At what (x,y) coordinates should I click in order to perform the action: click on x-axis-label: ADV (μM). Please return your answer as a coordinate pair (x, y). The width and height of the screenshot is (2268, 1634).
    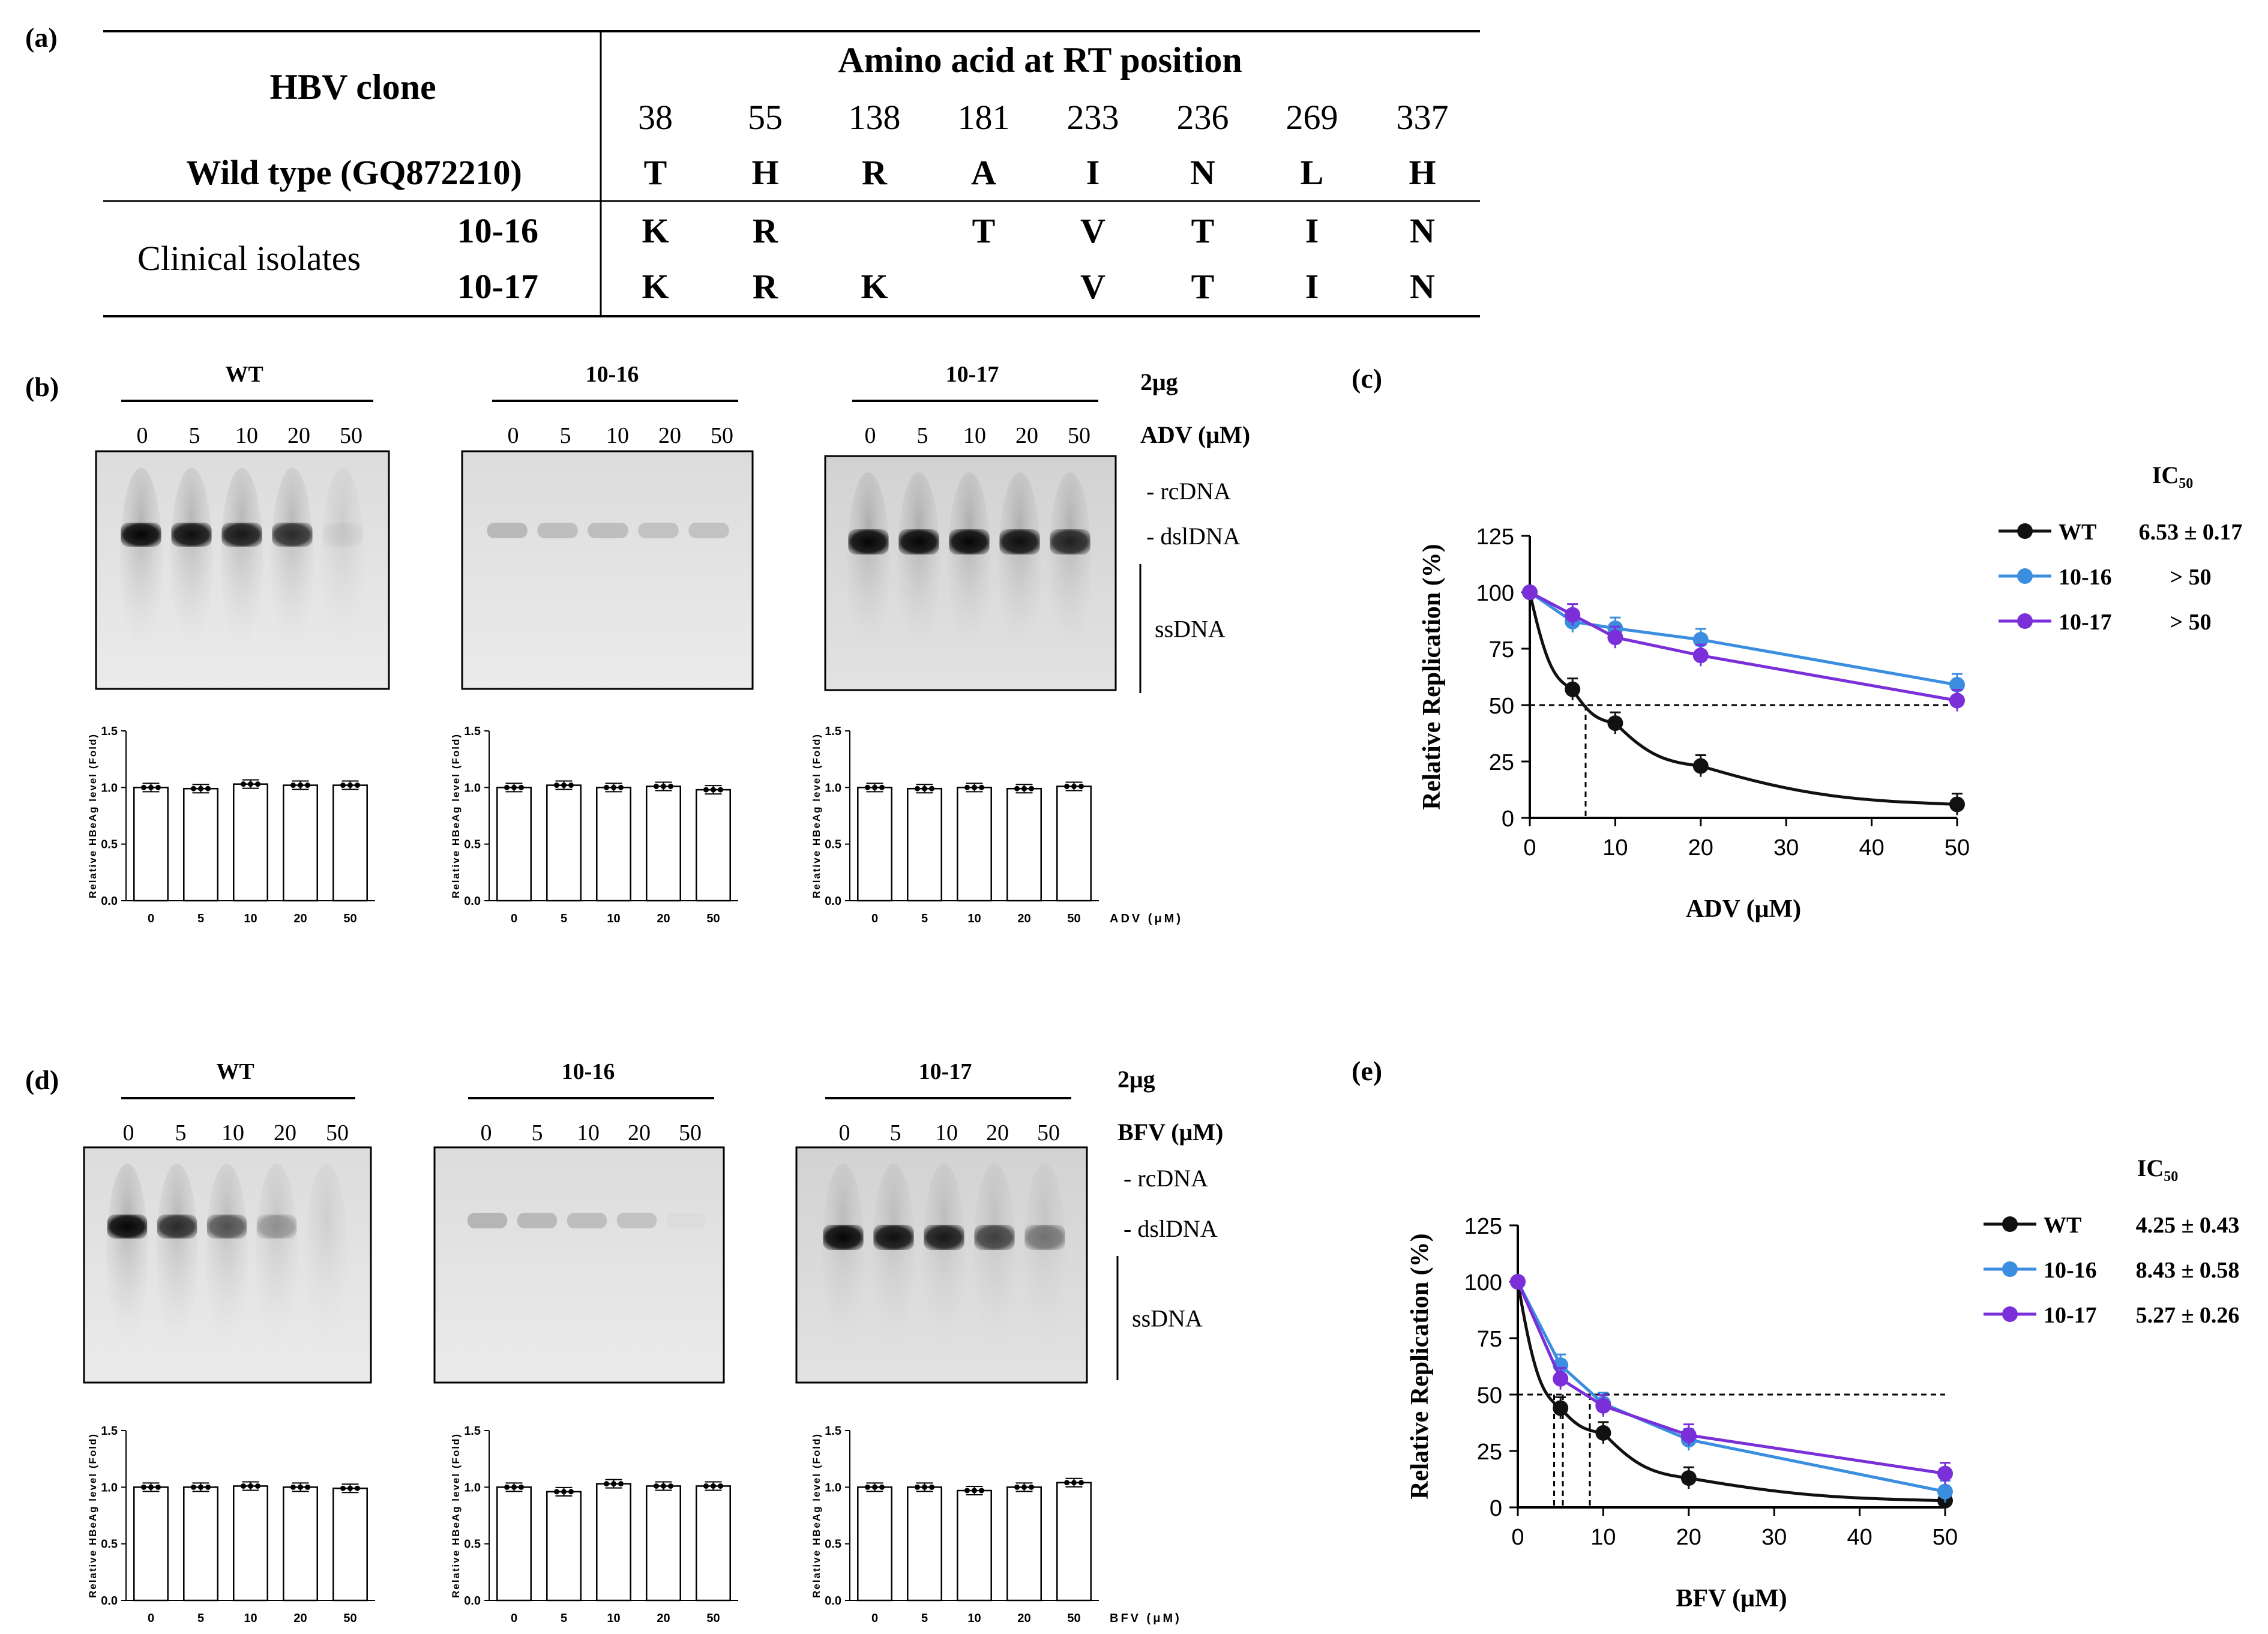
    Looking at the image, I should click on (1743, 909).